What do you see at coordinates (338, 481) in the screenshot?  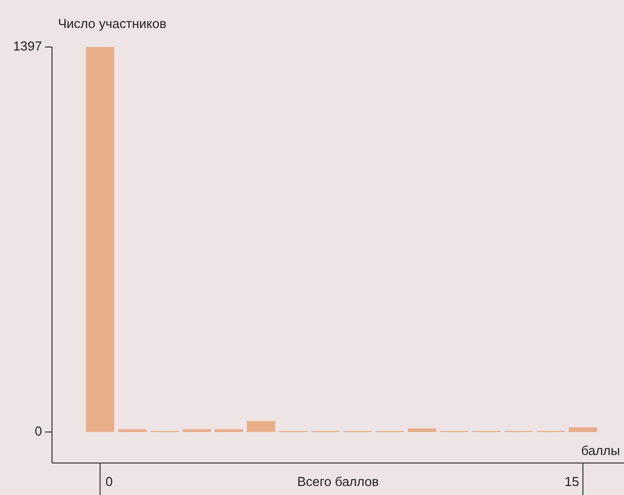 I see `x-axis-title: Всего баллов` at bounding box center [338, 481].